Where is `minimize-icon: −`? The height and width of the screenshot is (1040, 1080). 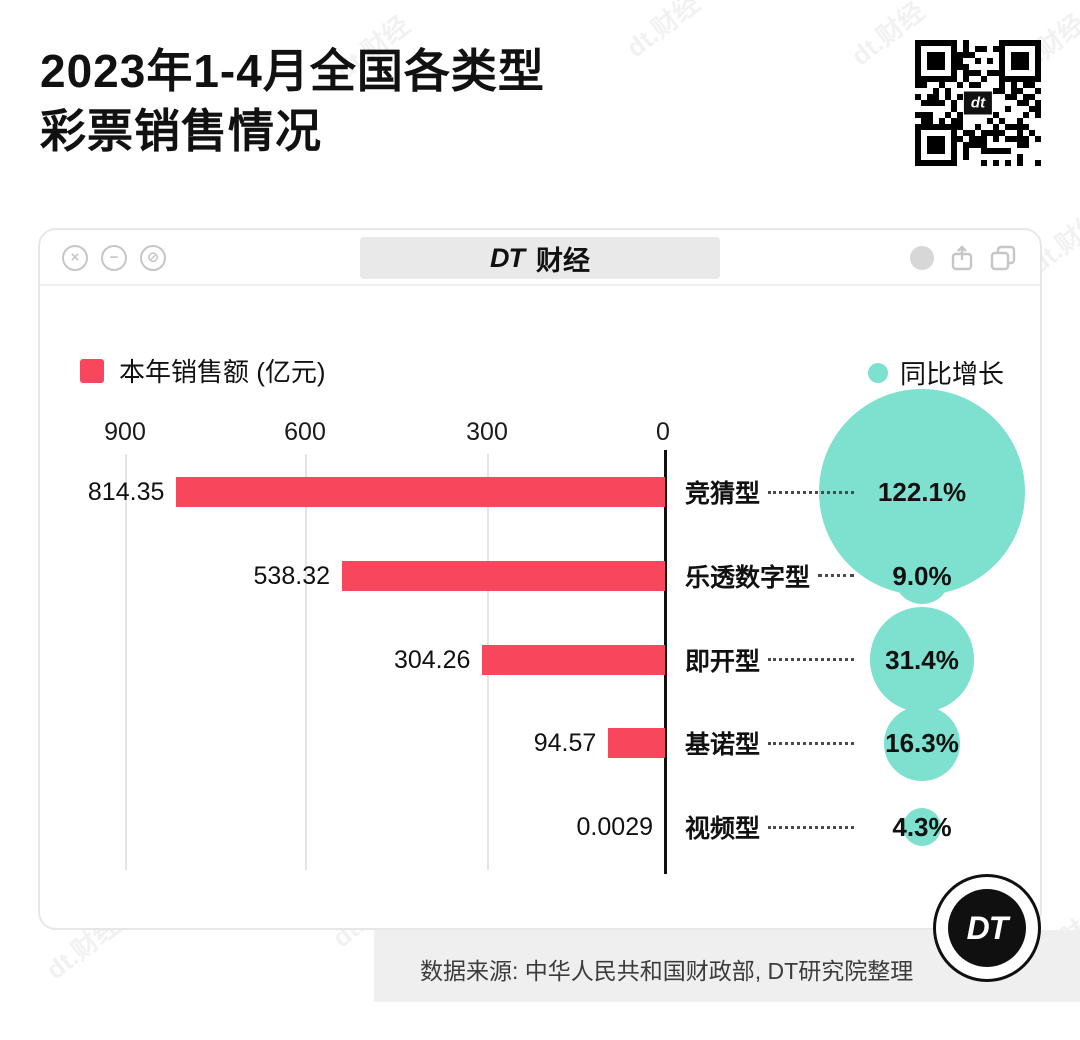 minimize-icon: − is located at coordinates (114, 258).